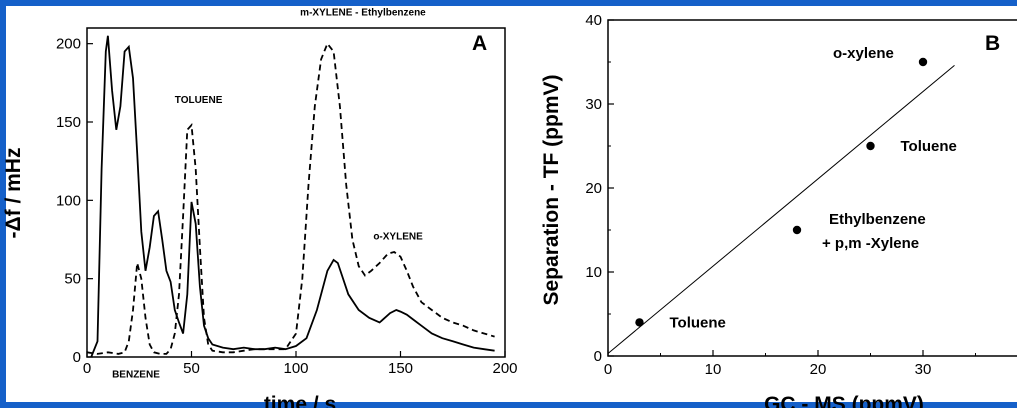 This screenshot has width=1017, height=408. What do you see at coordinates (295, 368) in the screenshot?
I see `panel-a-xtick-label: 100` at bounding box center [295, 368].